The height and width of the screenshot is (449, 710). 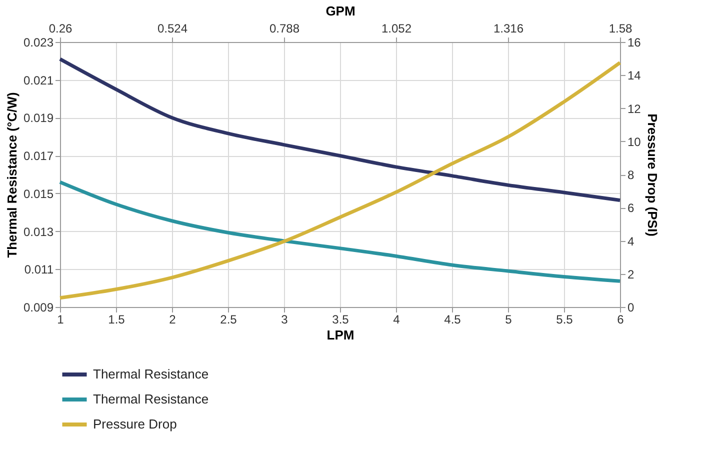 I want to click on y2-tick-label: 2, so click(x=631, y=274).